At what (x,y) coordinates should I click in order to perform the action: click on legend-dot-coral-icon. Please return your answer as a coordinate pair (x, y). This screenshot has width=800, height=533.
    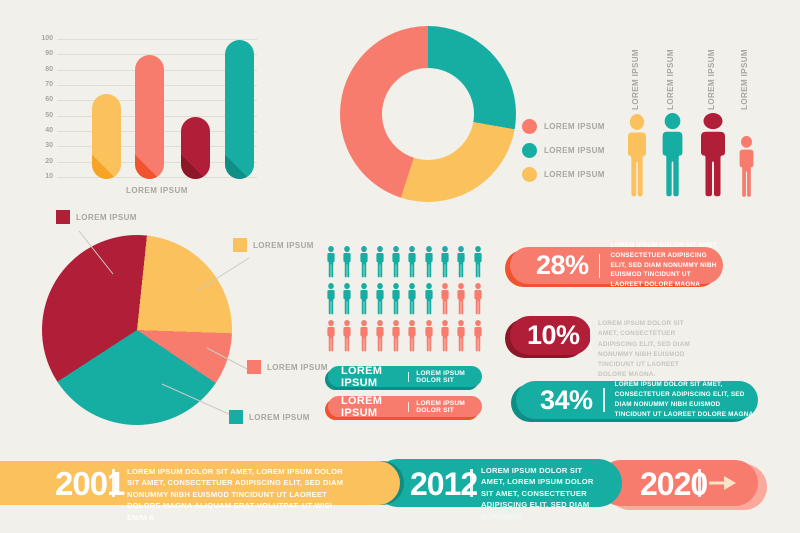
    Looking at the image, I should click on (529, 126).